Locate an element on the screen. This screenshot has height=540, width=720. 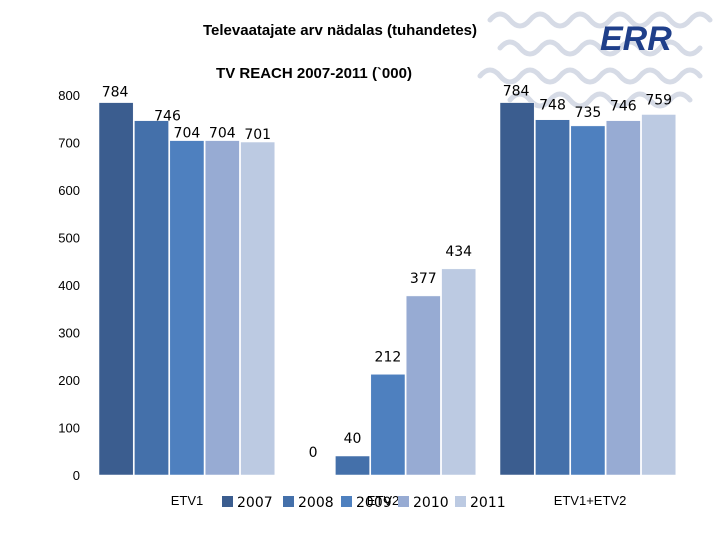
y-tick-label: 300 is located at coordinates (69, 333).